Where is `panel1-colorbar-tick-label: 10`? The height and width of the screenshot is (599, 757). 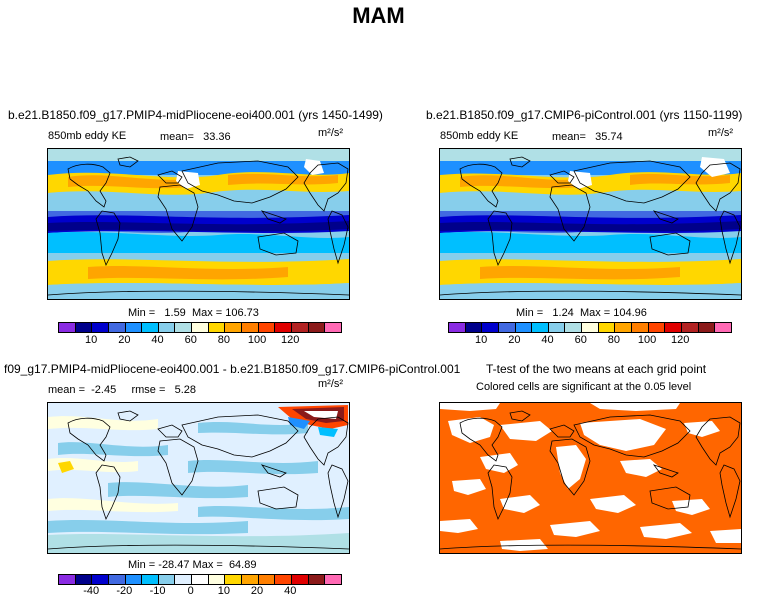
panel1-colorbar-tick-label: 10 is located at coordinates (91, 340).